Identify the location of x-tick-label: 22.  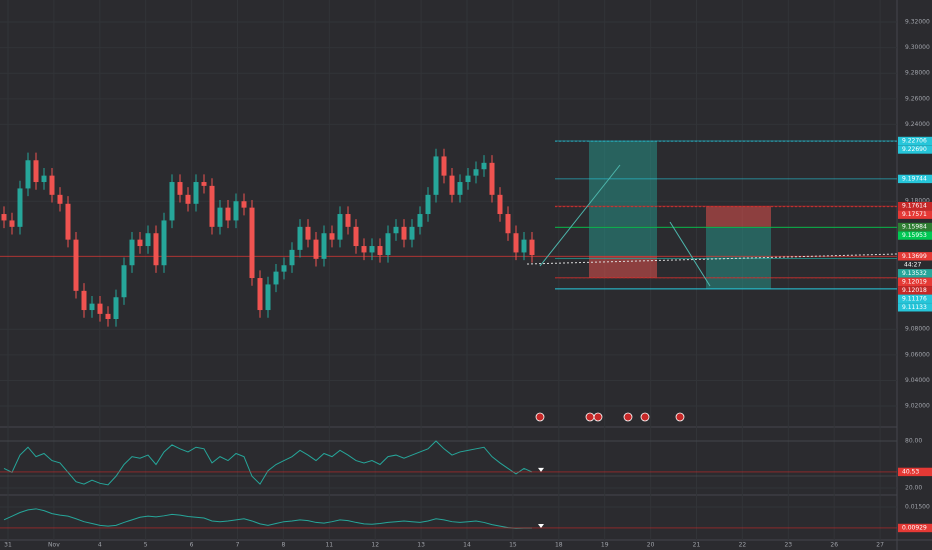
(743, 545).